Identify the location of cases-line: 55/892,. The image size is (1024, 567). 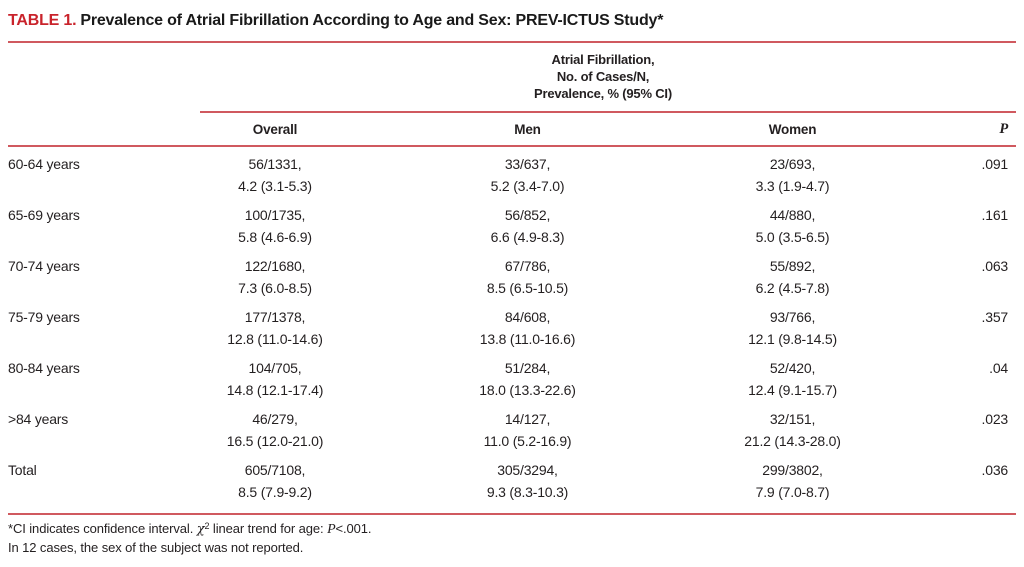
(792, 266).